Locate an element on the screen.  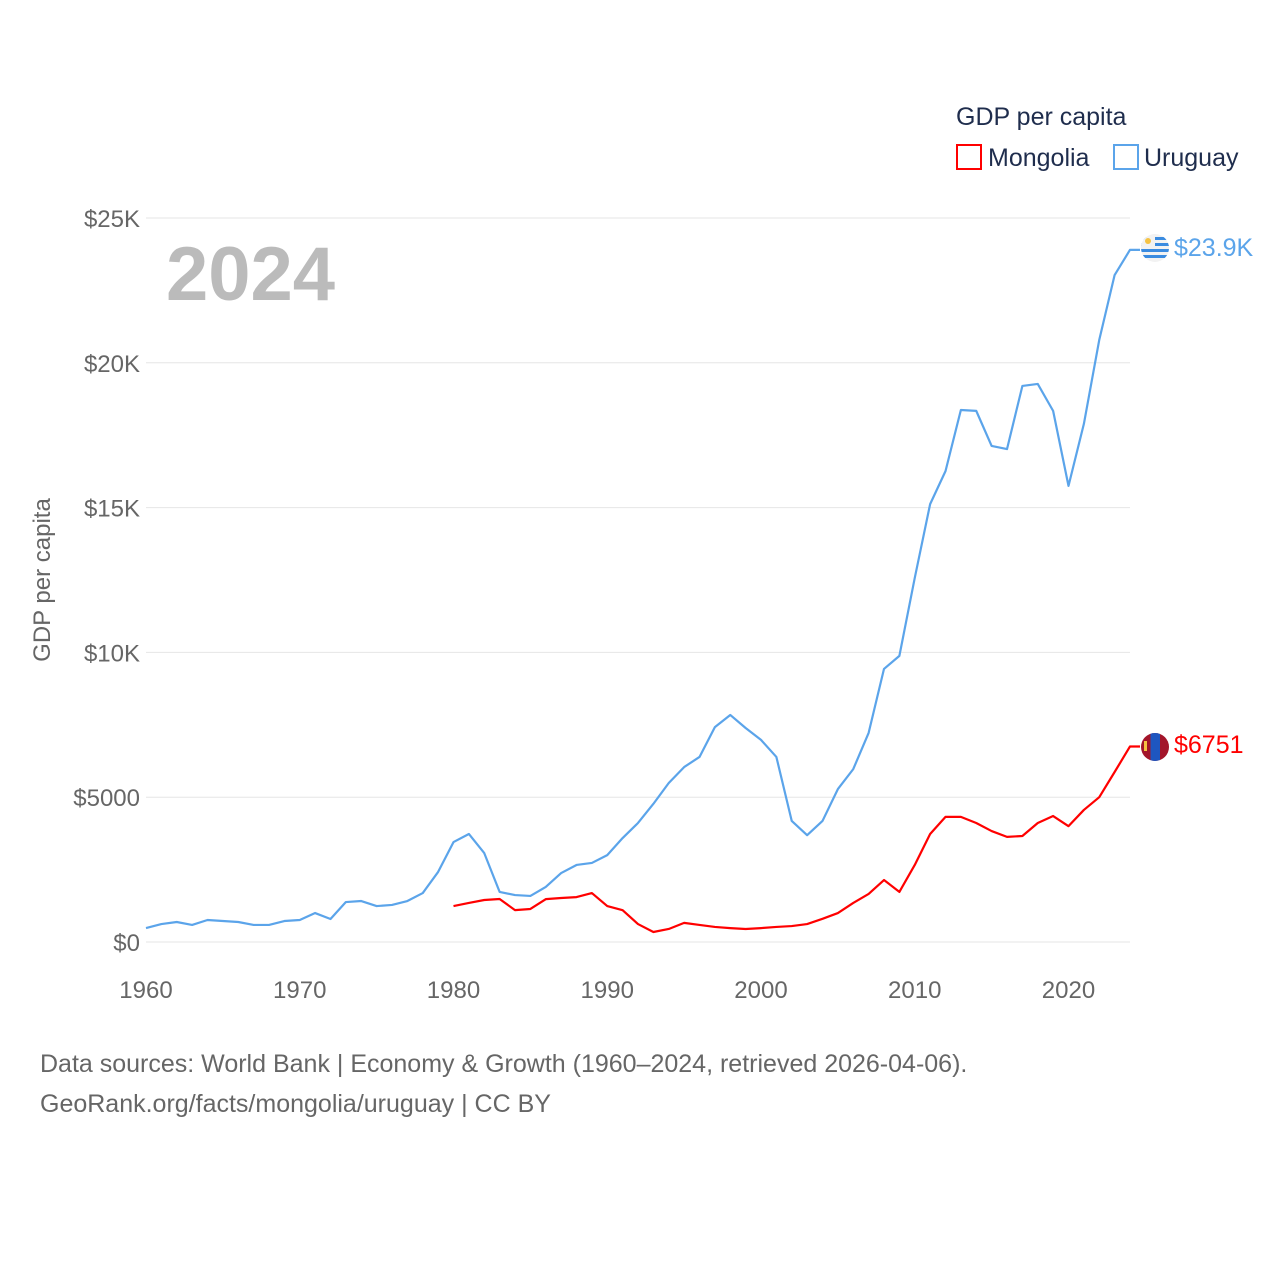
x-axis: 1960 1970 1980 1990 2000 2010 2020 is located at coordinates (607, 990).